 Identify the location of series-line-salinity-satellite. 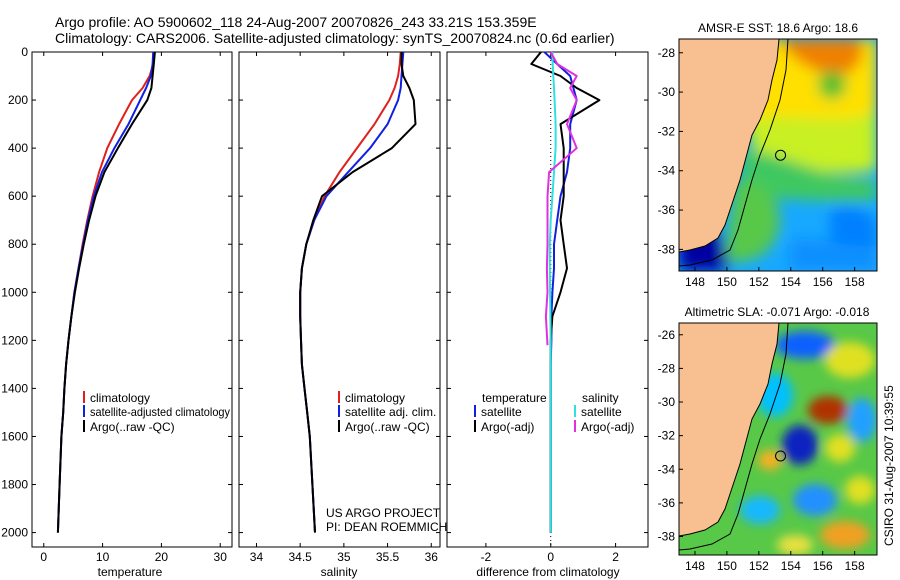
(552, 292).